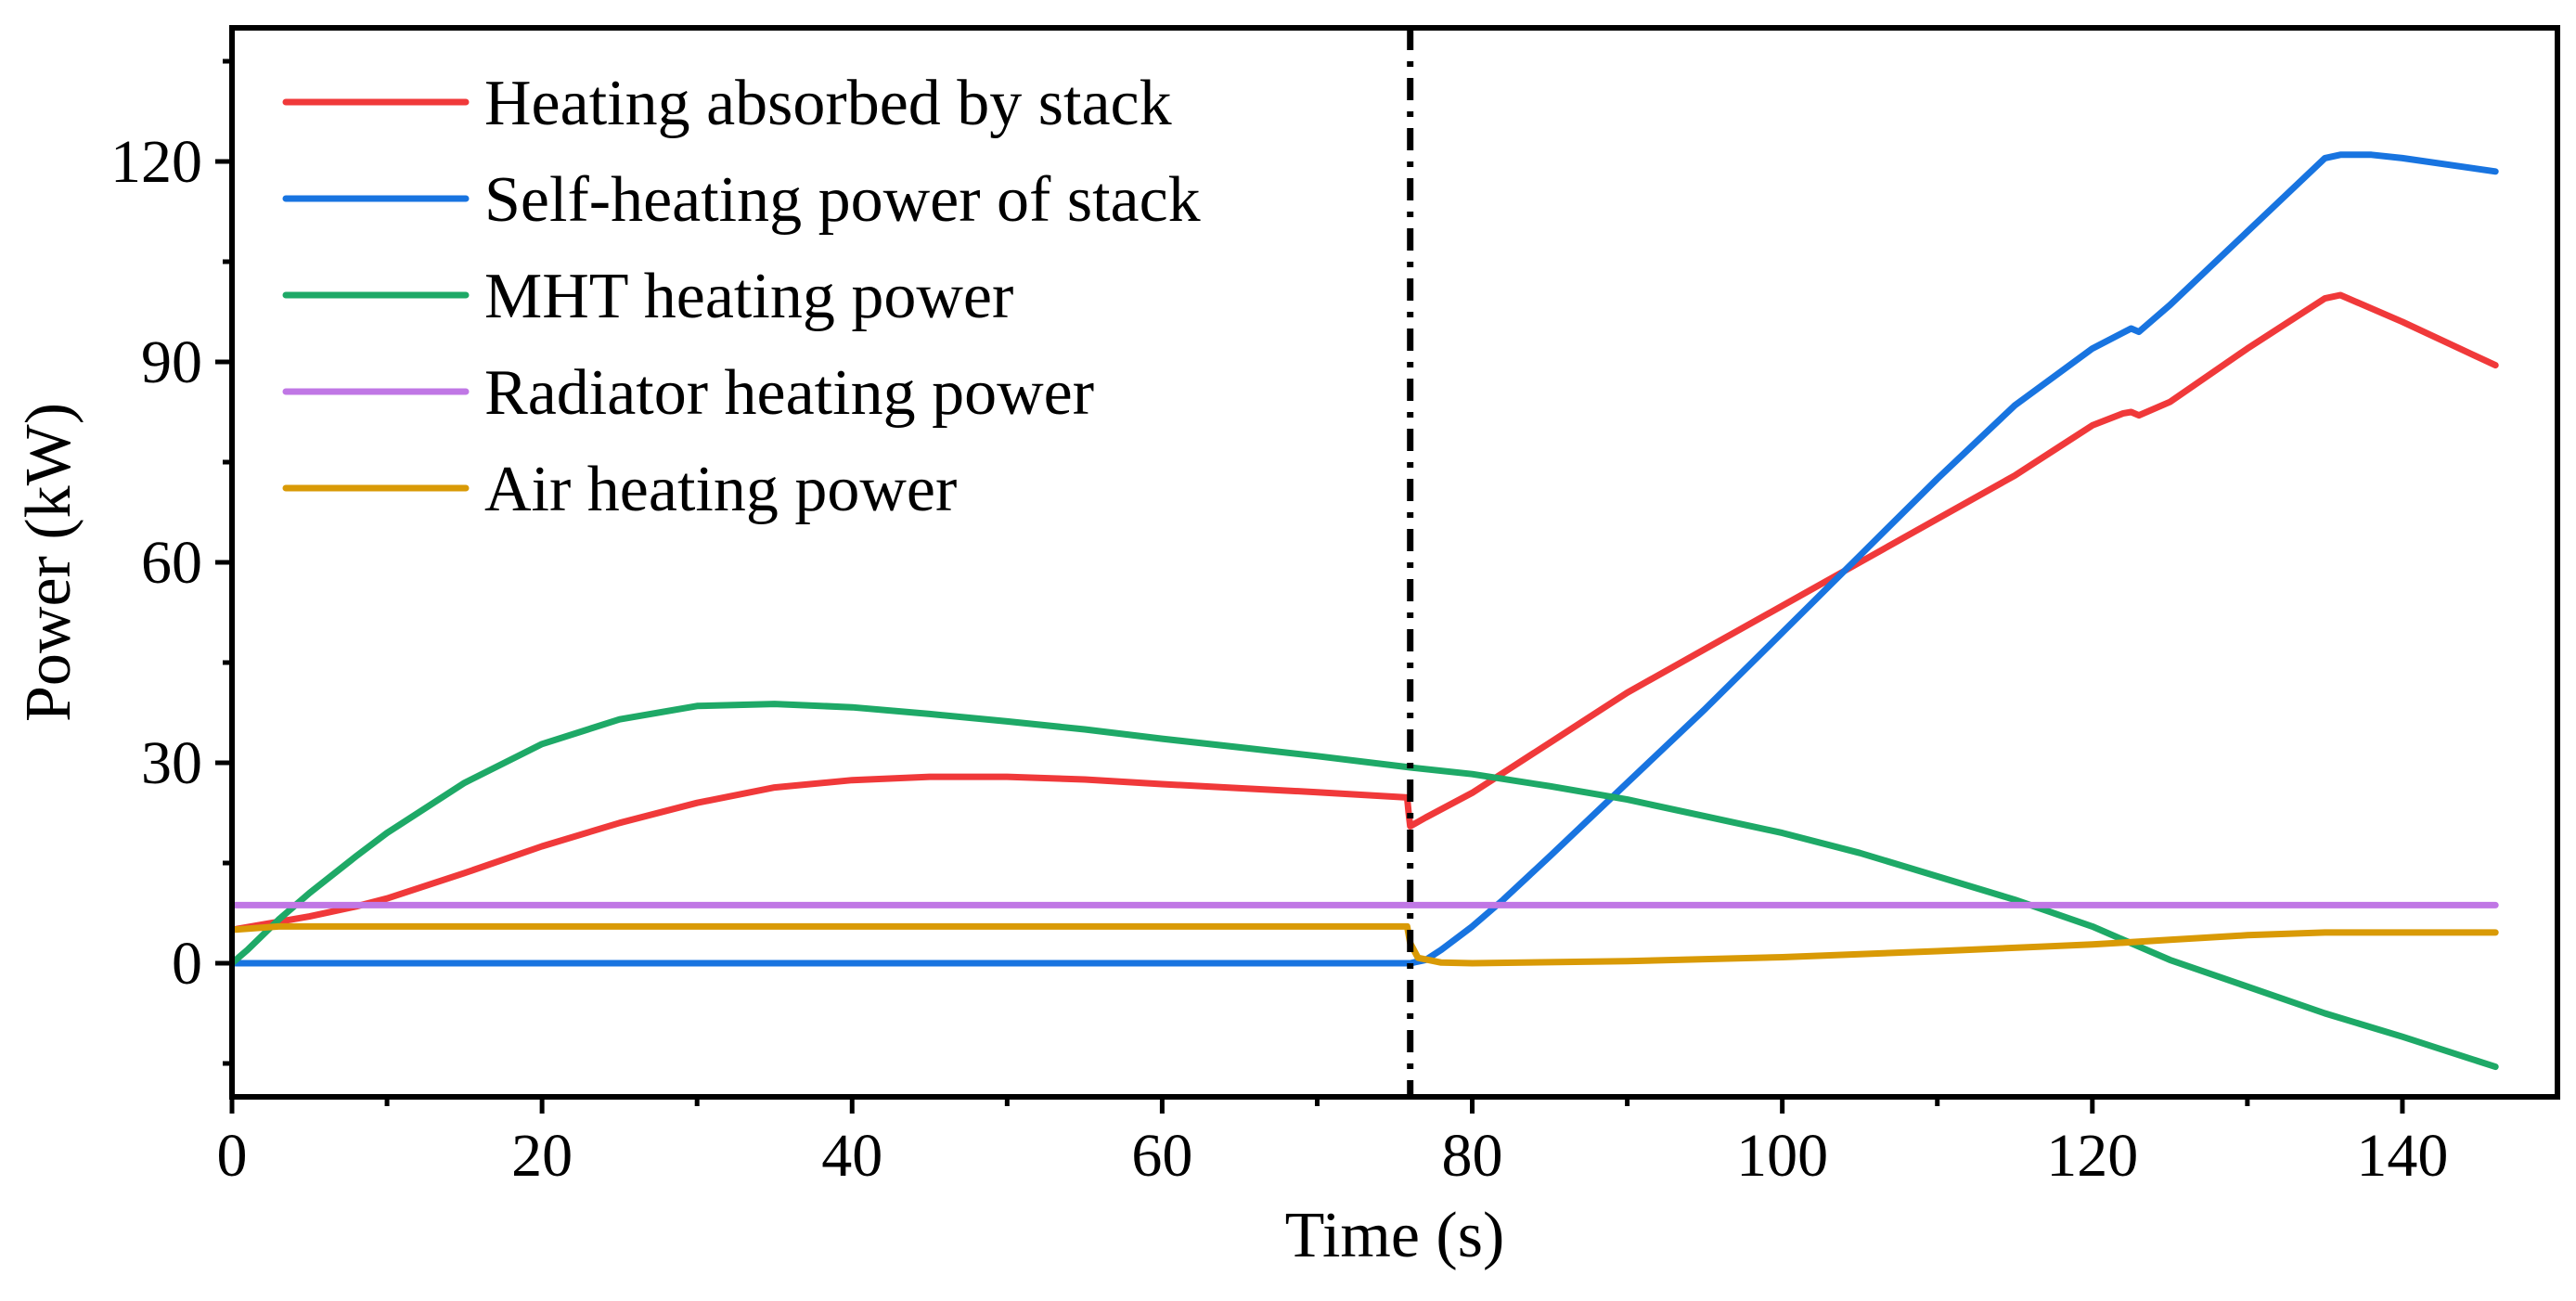  I want to click on legend-label-1: Heating absorbed by stack, so click(828, 104).